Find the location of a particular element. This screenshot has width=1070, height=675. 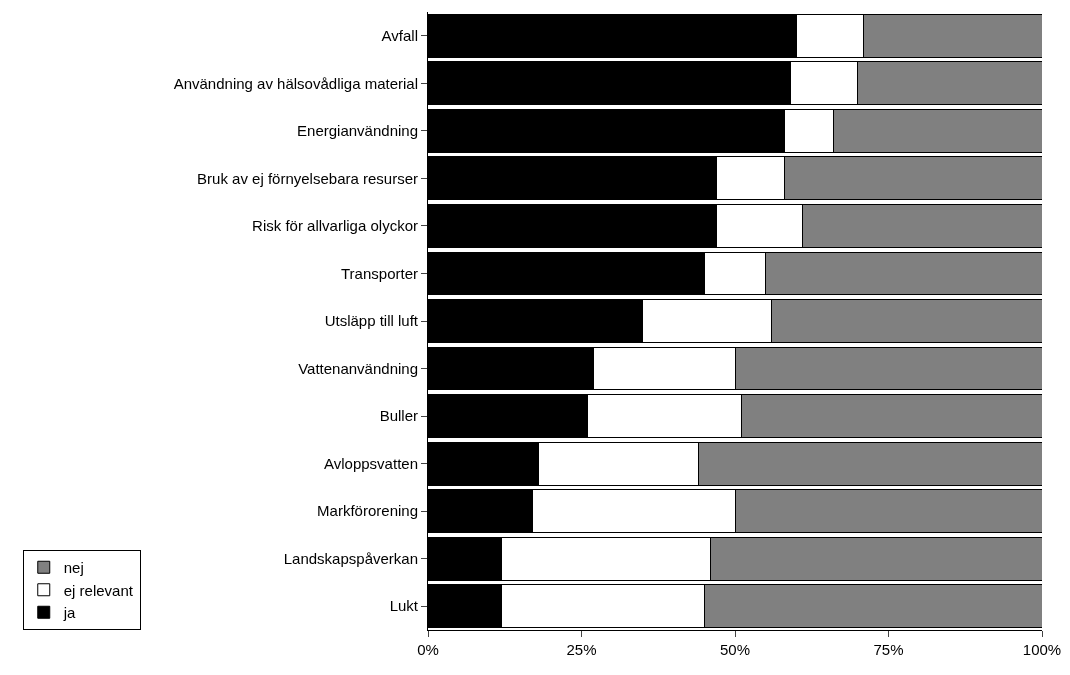

y-tick-label: Landskapspåverkan is located at coordinates (350, 558).